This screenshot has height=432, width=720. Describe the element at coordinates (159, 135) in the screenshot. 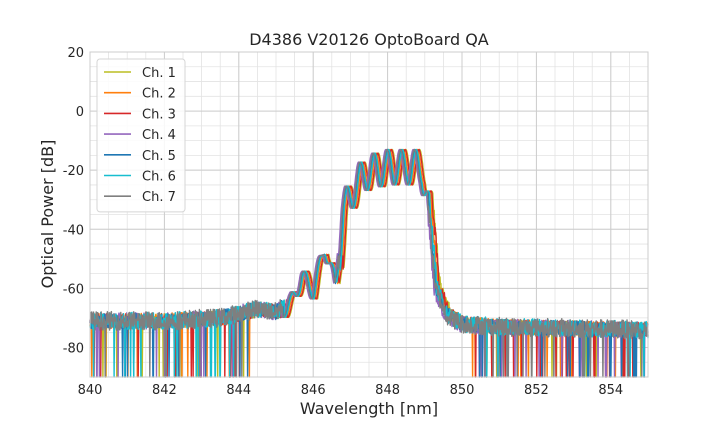

I see `legend-label: Ch. 4` at that location.